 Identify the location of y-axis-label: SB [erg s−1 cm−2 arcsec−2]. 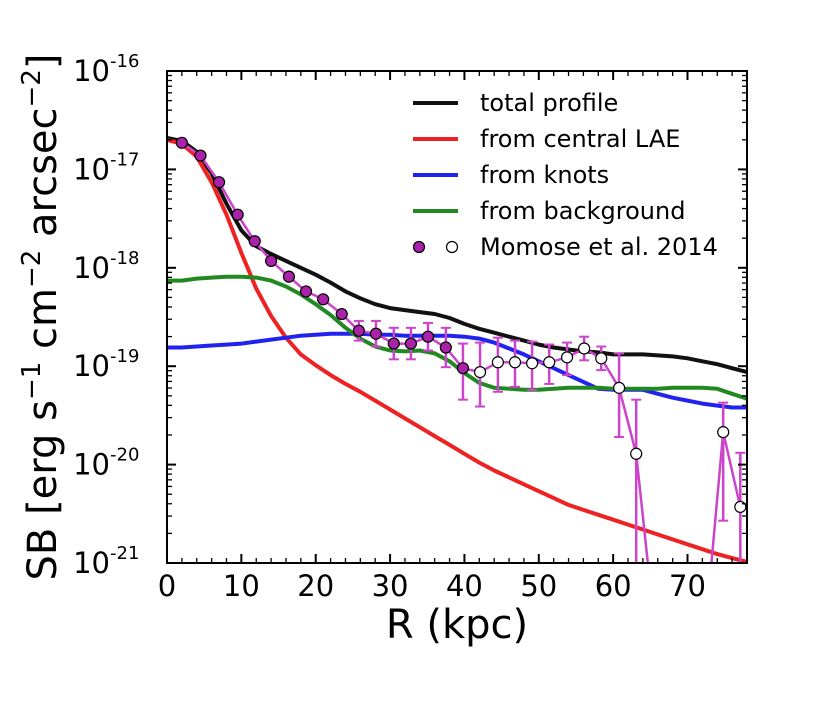
(41, 317).